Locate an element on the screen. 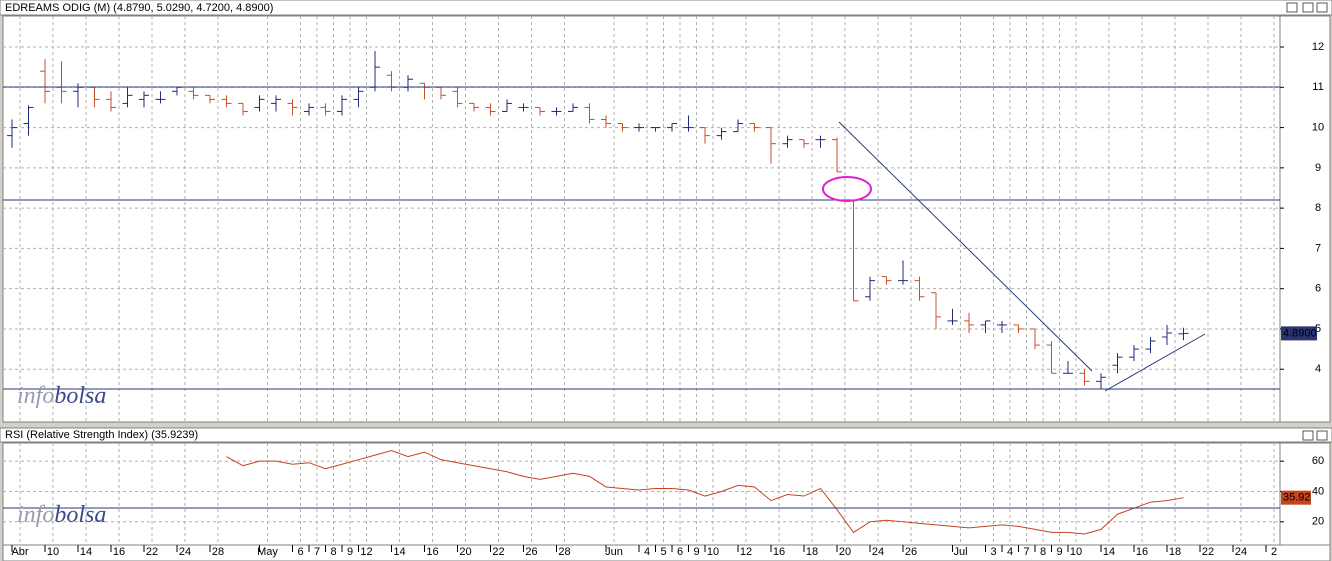 This screenshot has width=1332, height=561. x-axis-area is located at coordinates (666, 552).